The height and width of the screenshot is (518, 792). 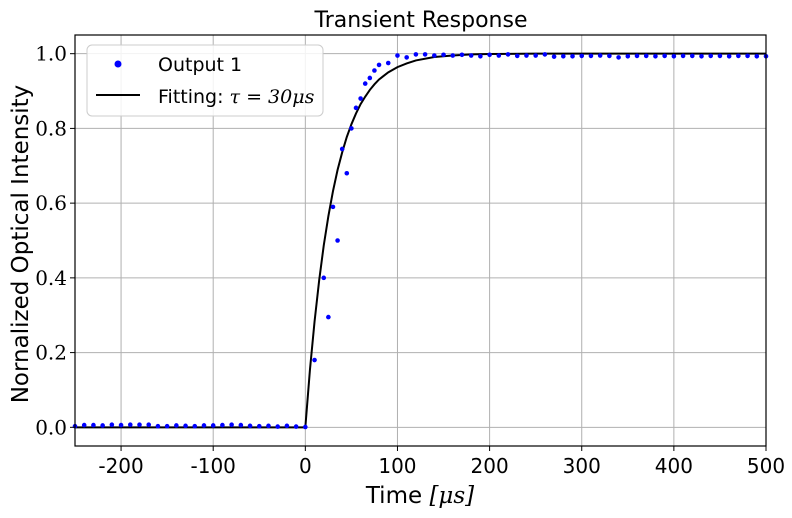 I want to click on x-axis-label: Time [μs], so click(x=419, y=496).